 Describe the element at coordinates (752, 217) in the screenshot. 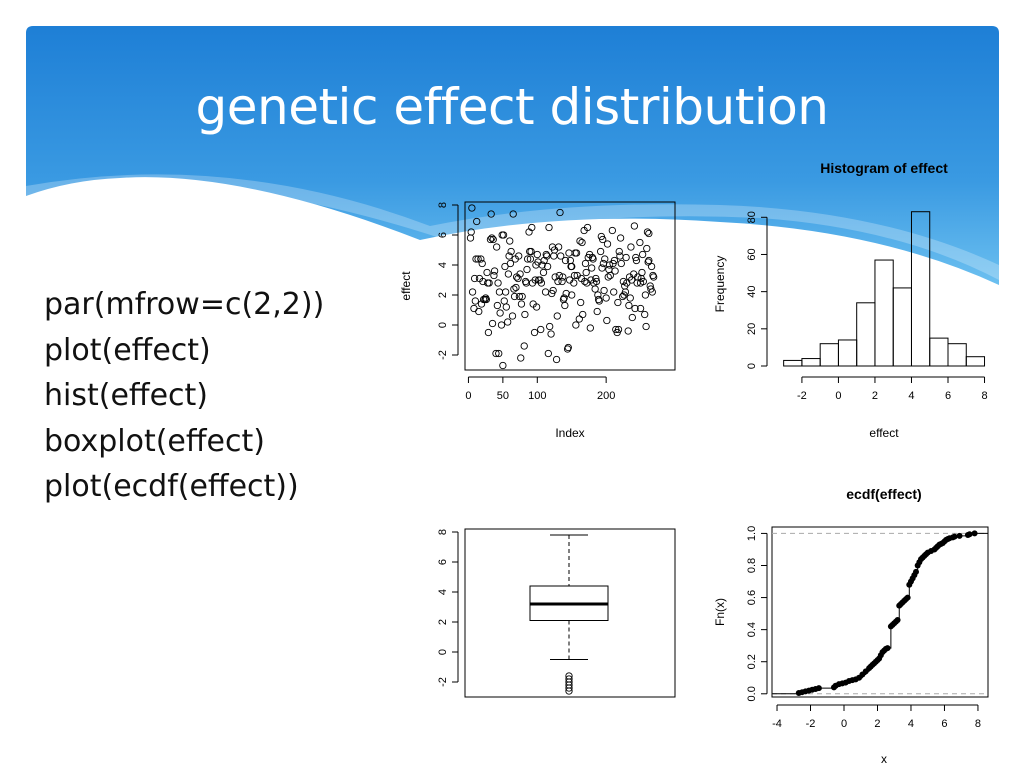

I see `y-tick-label: 80` at that location.